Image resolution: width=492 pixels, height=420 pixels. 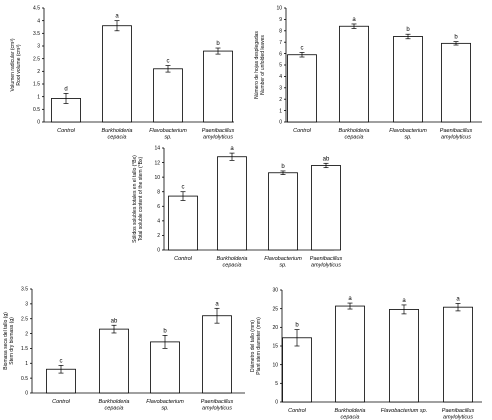 I want to click on y-axis-label: Number of unfolded leaves, so click(x=263, y=65).